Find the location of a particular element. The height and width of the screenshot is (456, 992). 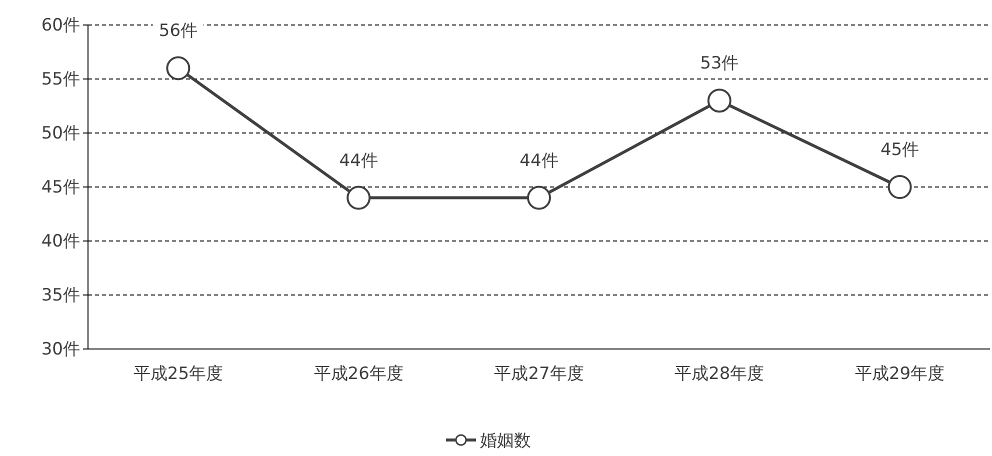

x-tick-label: 平成25年度 is located at coordinates (178, 374).